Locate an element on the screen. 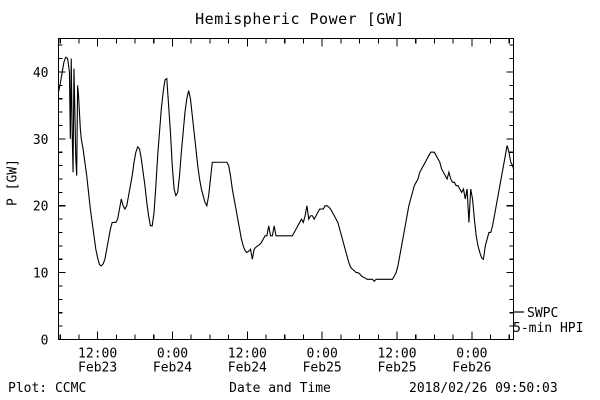  plot-credit: Plot: CCMC is located at coordinates (47, 388).